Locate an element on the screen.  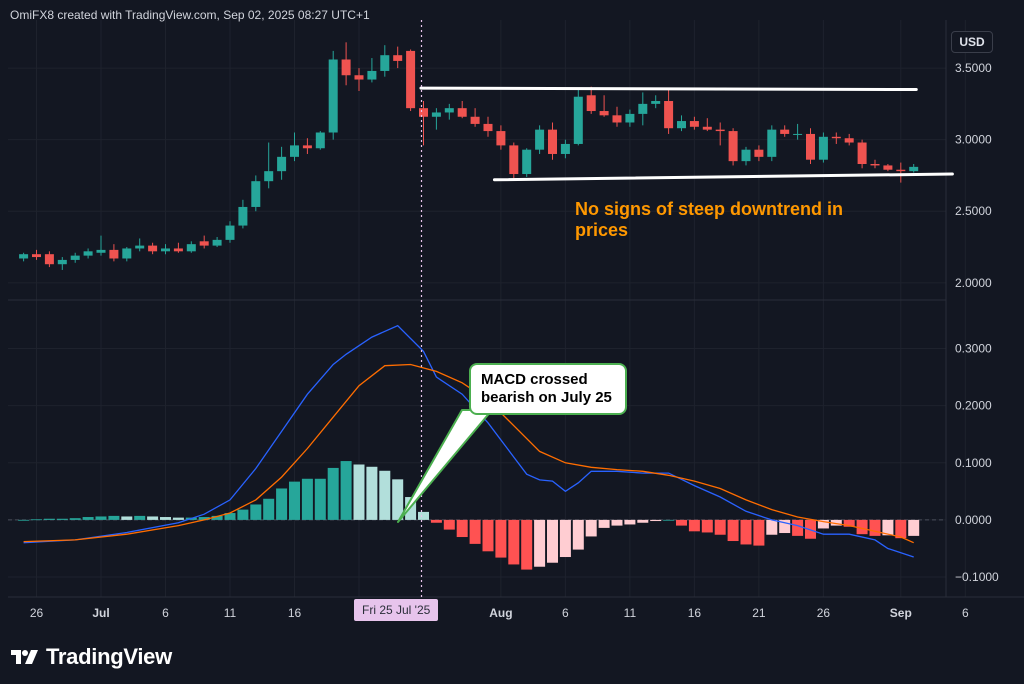
price-tick-label: 3.5000 is located at coordinates (973, 68).